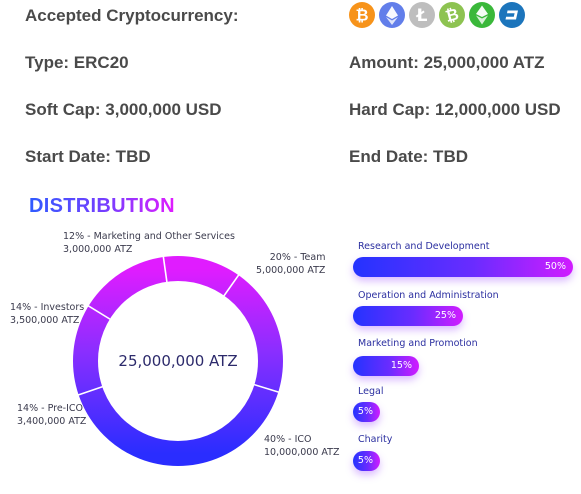 The width and height of the screenshot is (581, 494). I want to click on bar-charity: 5%, so click(366, 461).